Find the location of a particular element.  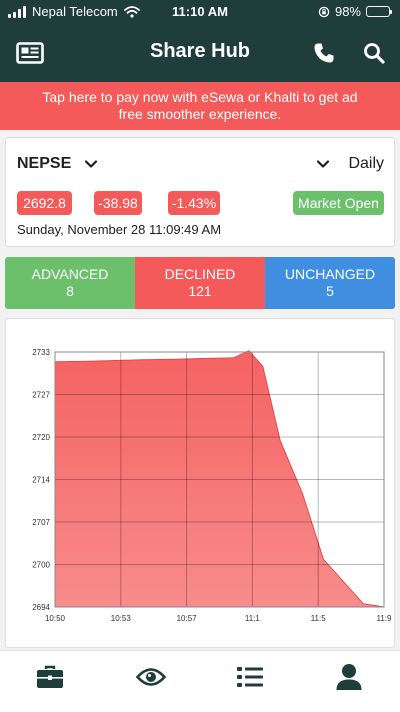

wifi-icon is located at coordinates (131, 11).